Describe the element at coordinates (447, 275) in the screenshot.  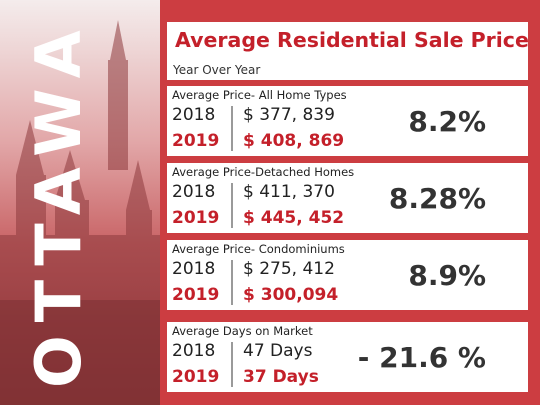
I see `percent-change: 8.9%` at that location.